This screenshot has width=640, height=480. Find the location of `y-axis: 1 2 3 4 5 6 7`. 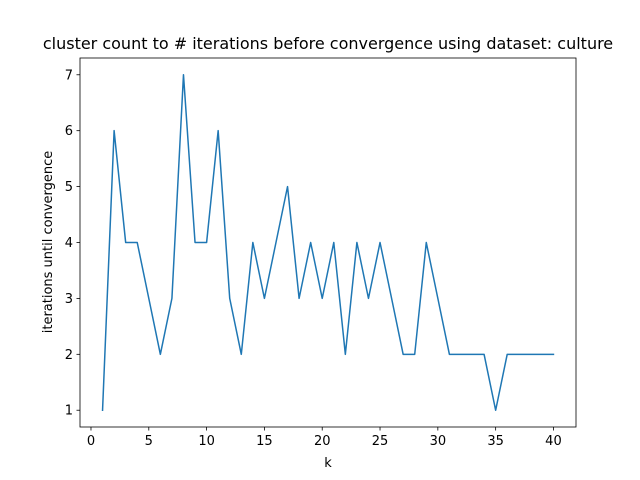

y-axis: 1 2 3 4 5 6 7 is located at coordinates (72, 243).